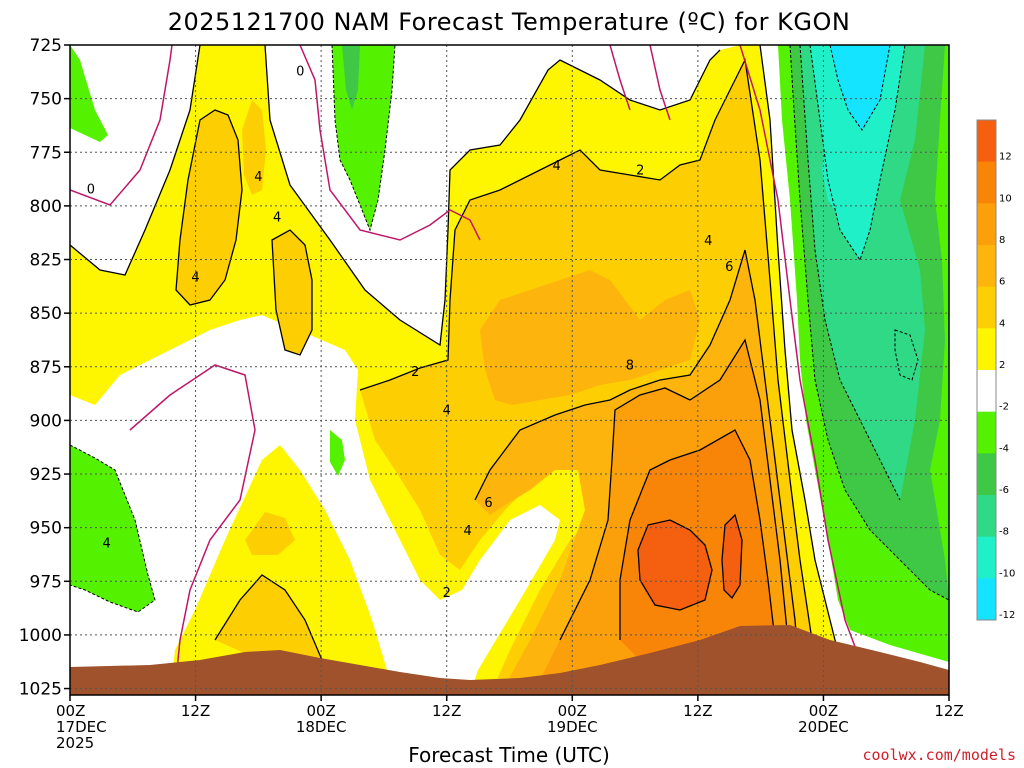 Image resolution: width=1024 pixels, height=768 pixels. What do you see at coordinates (46, 100) in the screenshot?
I see `y-tick-label: 750` at bounding box center [46, 100].